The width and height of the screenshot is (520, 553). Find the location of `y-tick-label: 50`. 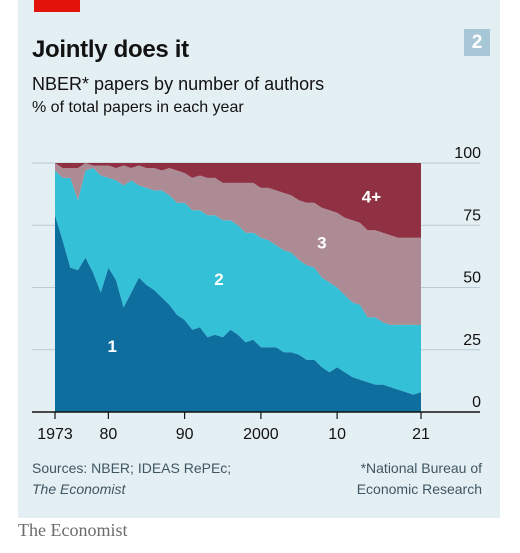

y-tick-label: 50 is located at coordinates (472, 278).